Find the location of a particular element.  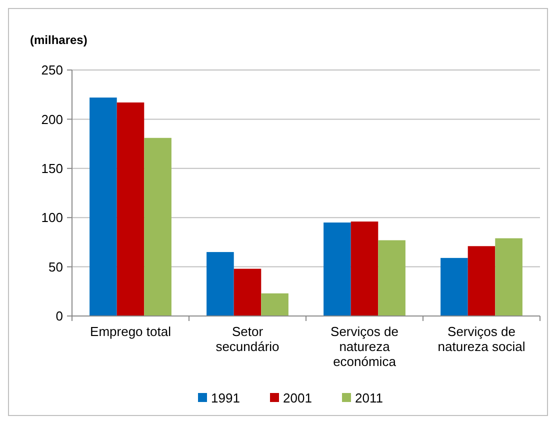

y-tick-label: 250 is located at coordinates (52, 70).